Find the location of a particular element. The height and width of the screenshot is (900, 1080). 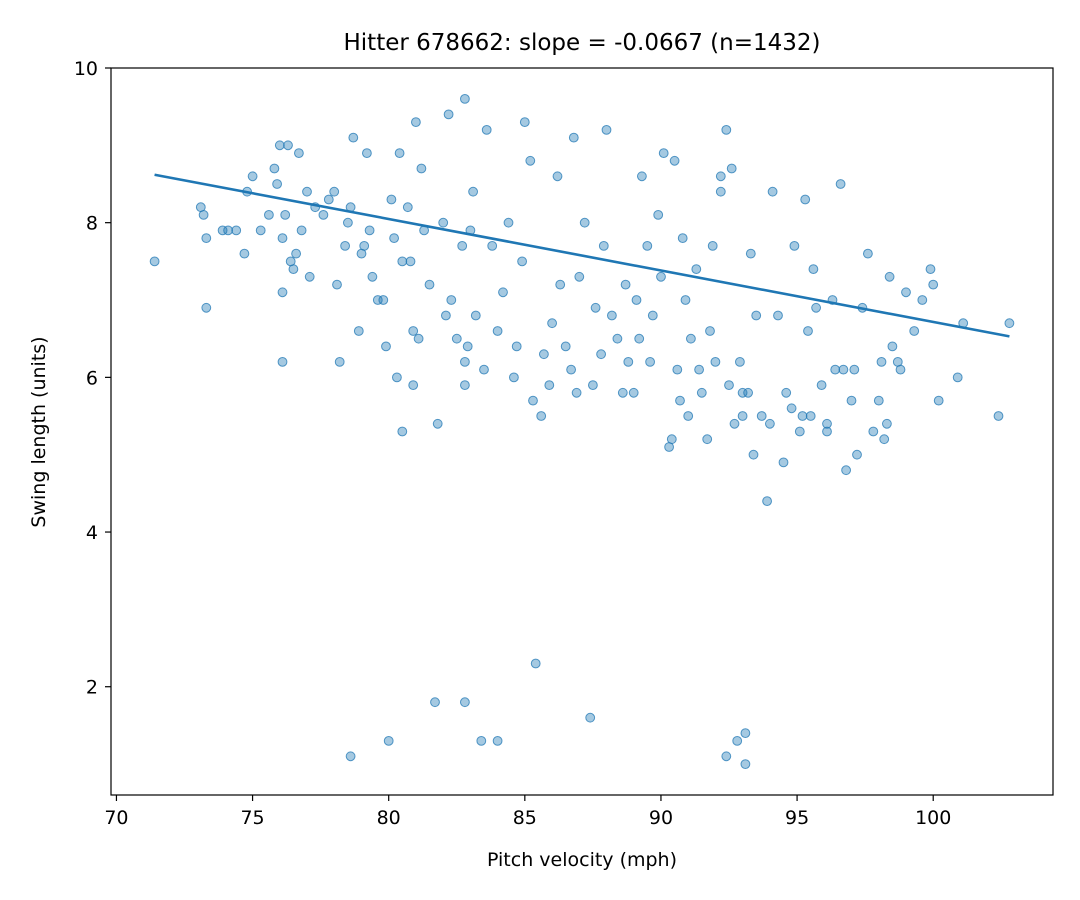

x-axis-ticks: 70 75 80 85 90 95 100 is located at coordinates (527, 812).